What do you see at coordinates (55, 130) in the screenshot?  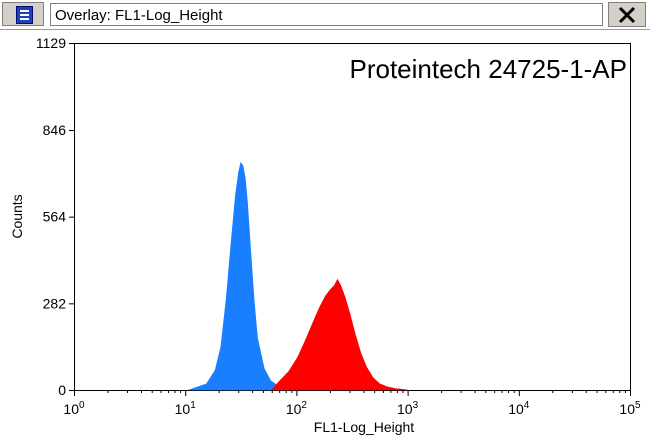 I see `y-tick-label: 846` at bounding box center [55, 130].